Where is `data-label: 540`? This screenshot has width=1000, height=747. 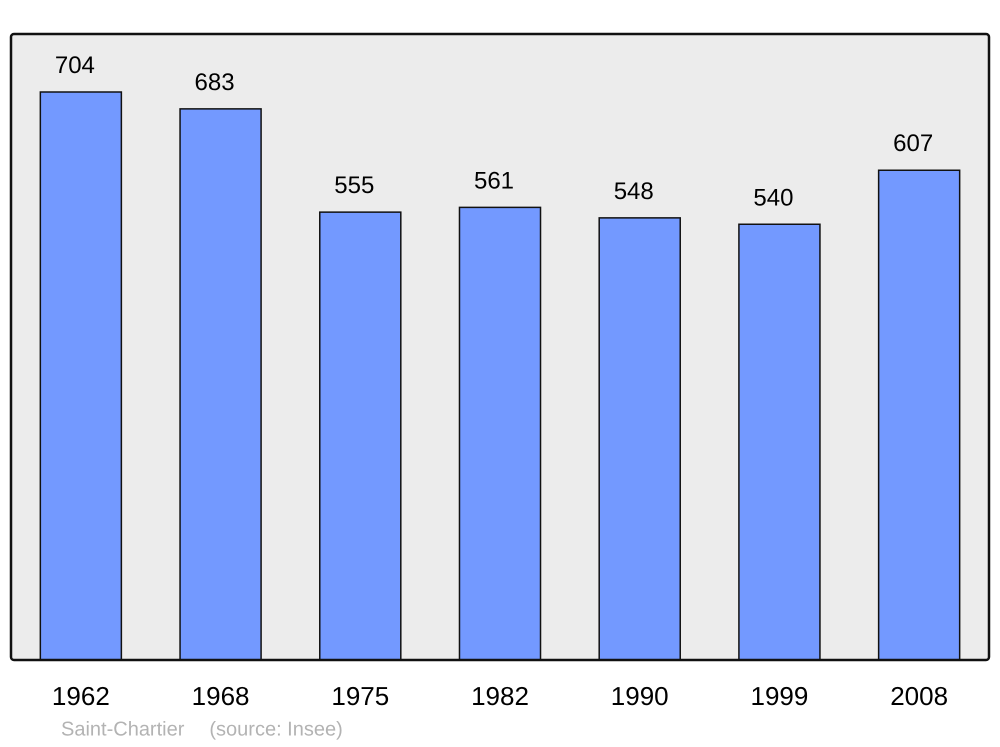 data-label: 540 is located at coordinates (773, 198).